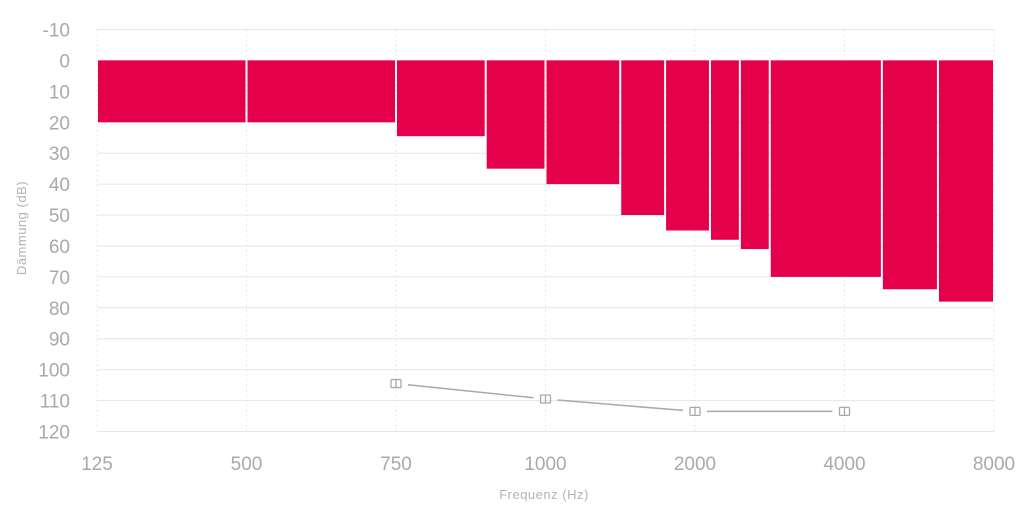 Image resolution: width=1030 pixels, height=515 pixels. What do you see at coordinates (59, 123) in the screenshot?
I see `y-tick-label: 20` at bounding box center [59, 123].